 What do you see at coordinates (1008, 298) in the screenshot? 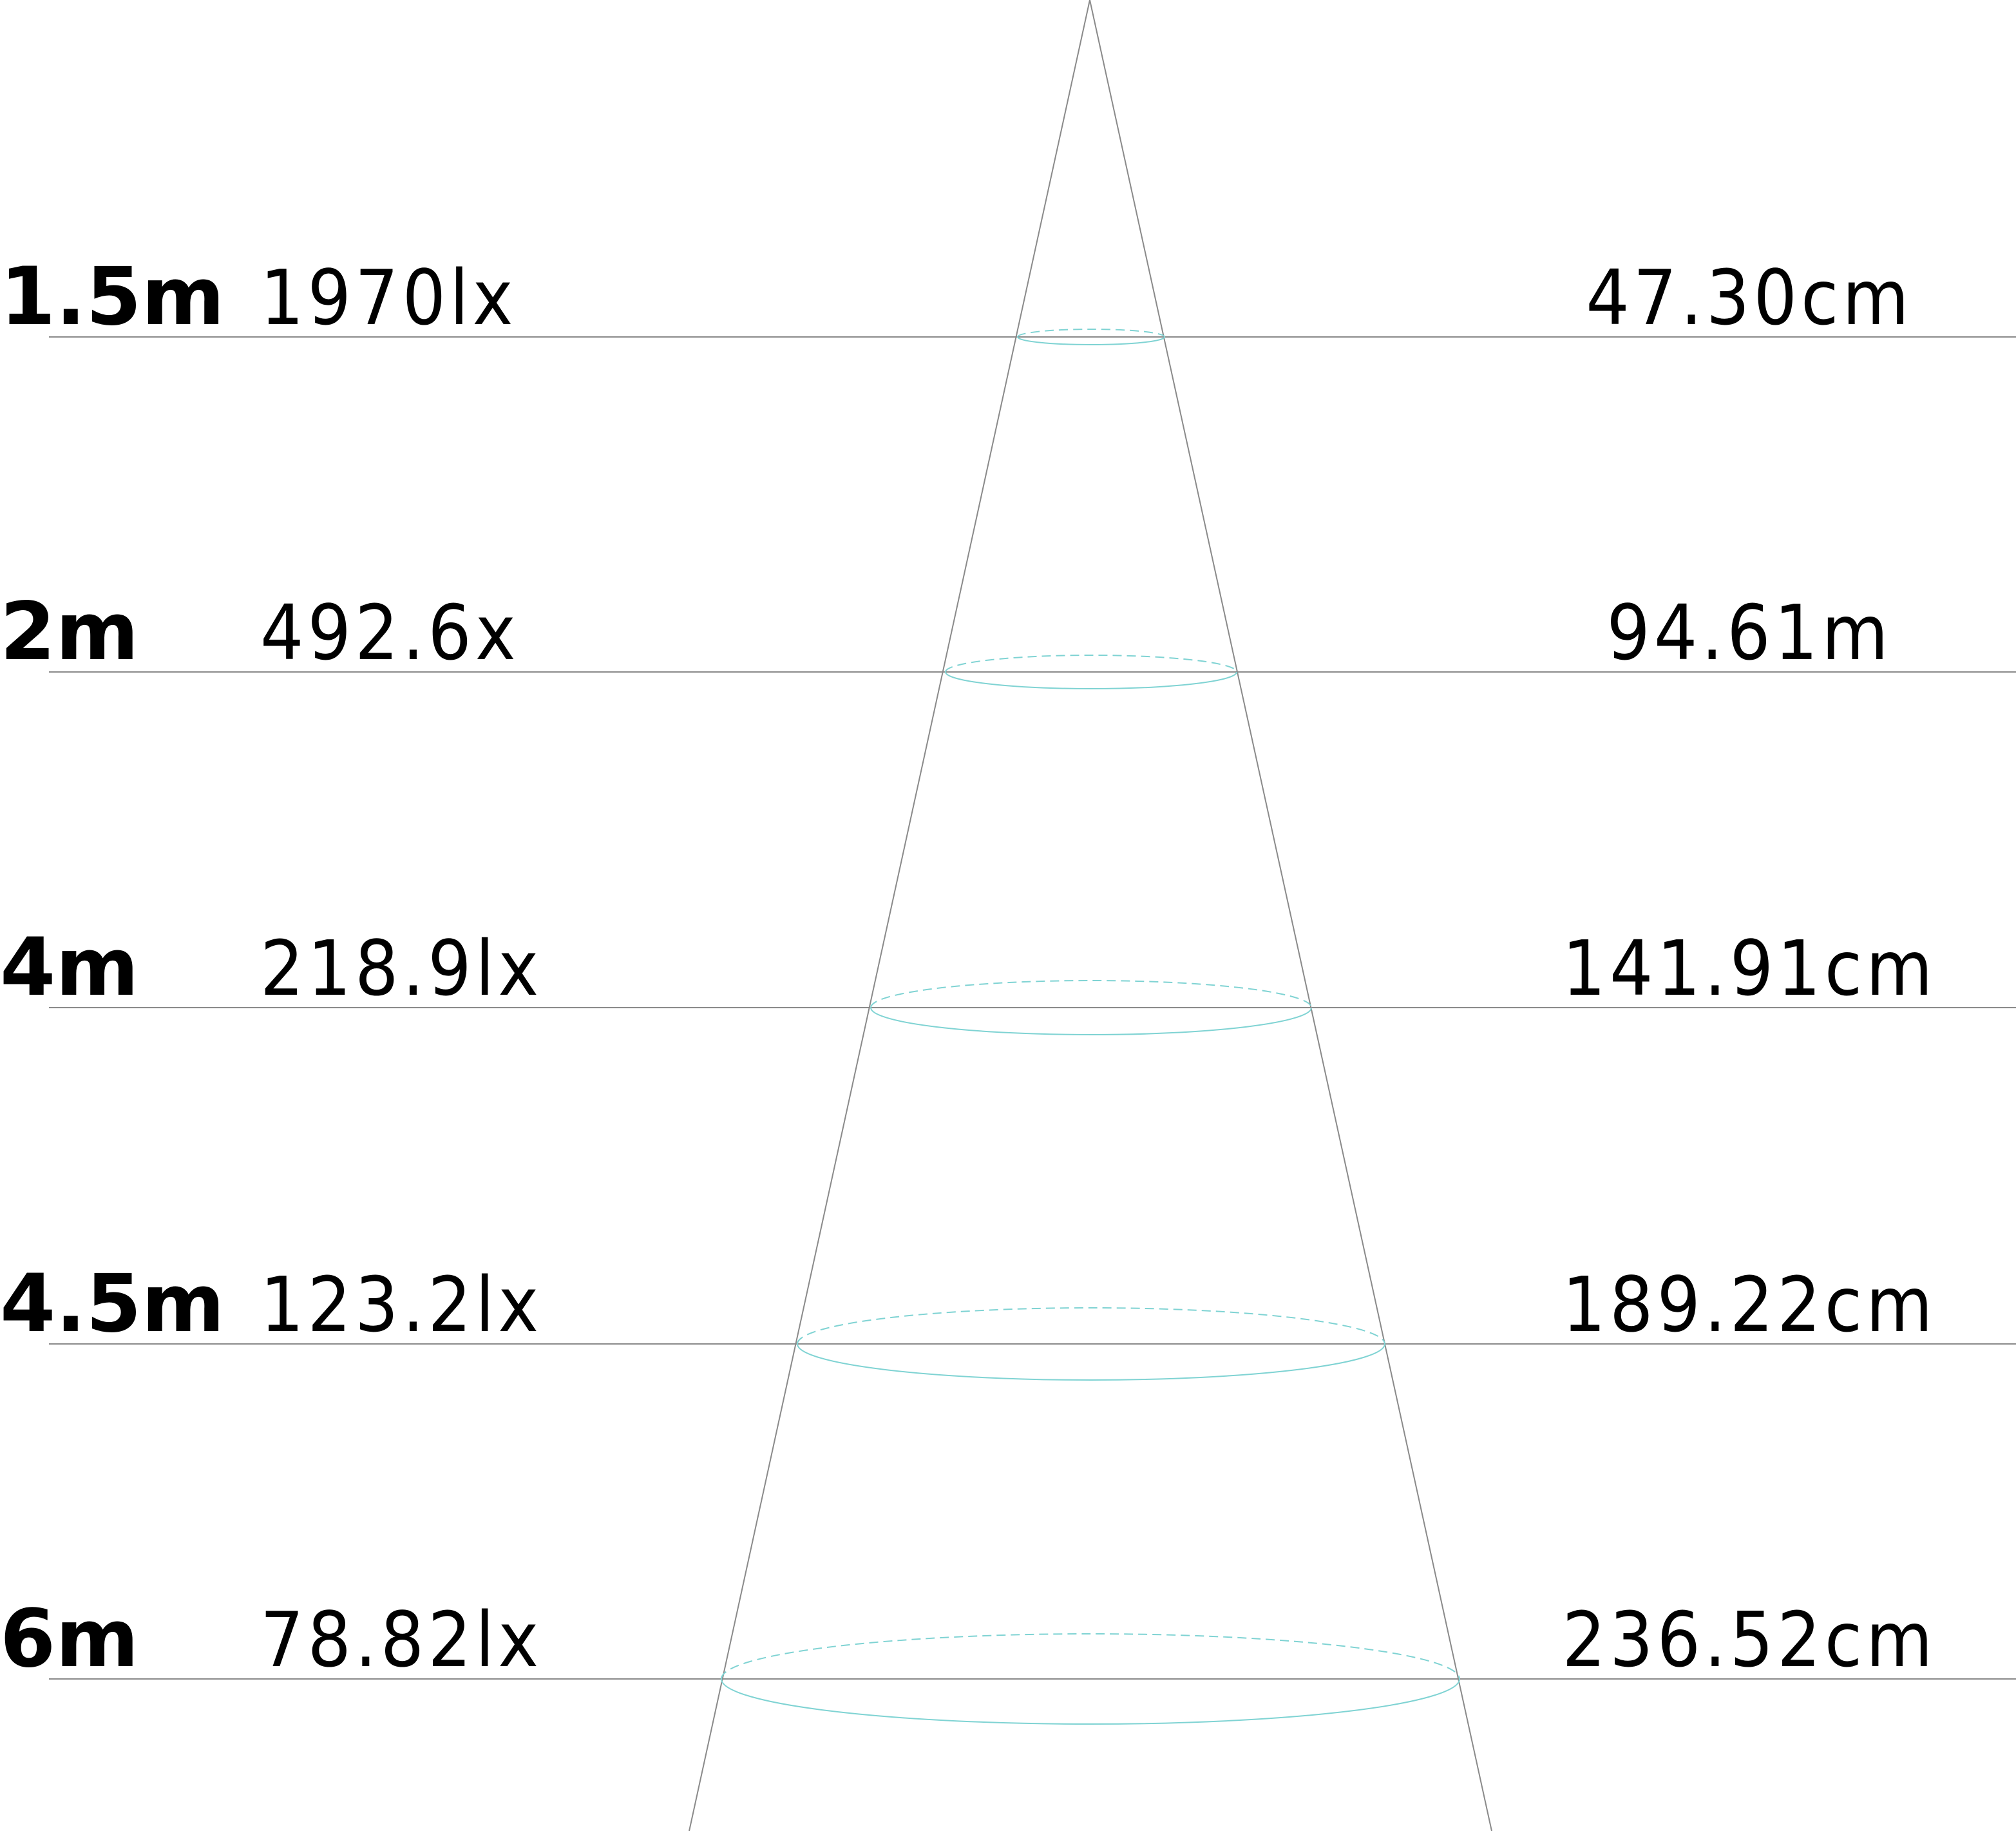
I see `distance-row: 1.5m 1970lx 47.30cm` at bounding box center [1008, 298].